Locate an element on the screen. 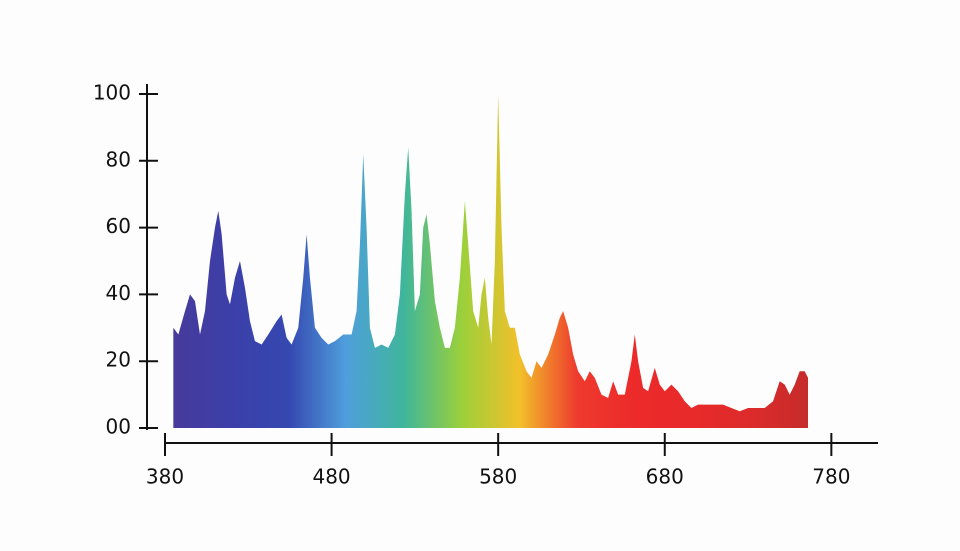 Image resolution: width=960 pixels, height=551 pixels. y-tick-label: 60 is located at coordinates (118, 226).